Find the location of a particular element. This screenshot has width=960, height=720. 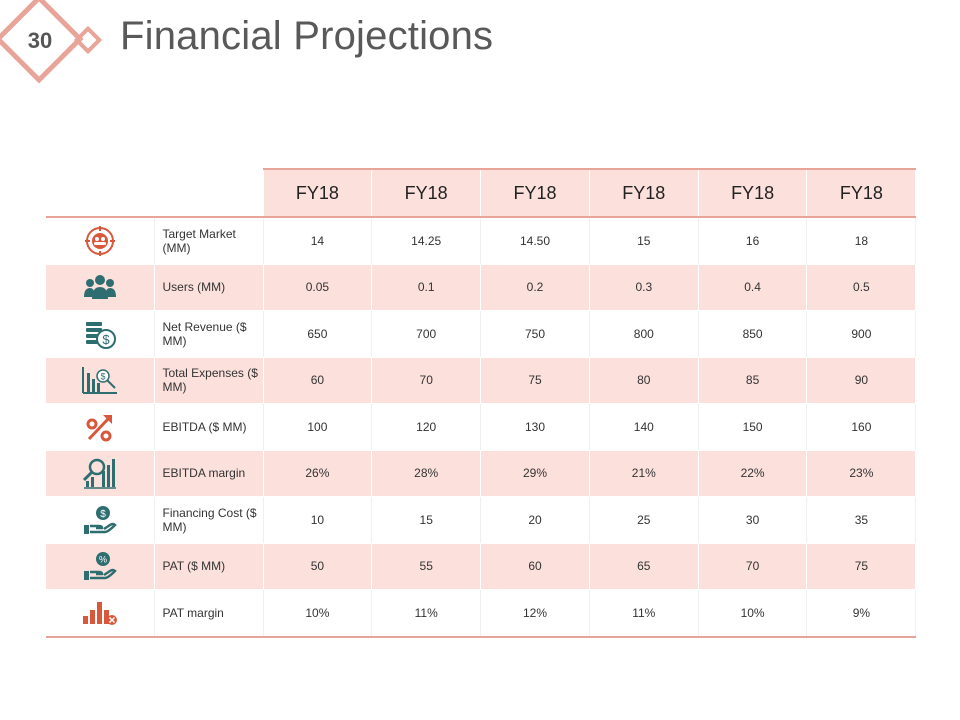

table-cell: 160 is located at coordinates (861, 427).